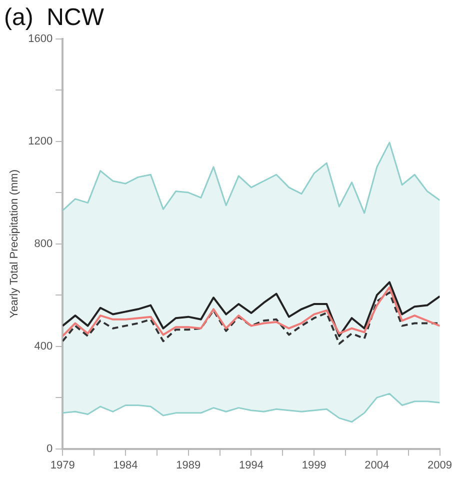 This screenshot has width=455, height=479. Describe the element at coordinates (49, 448) in the screenshot. I see `y-tick-label: 0` at that location.